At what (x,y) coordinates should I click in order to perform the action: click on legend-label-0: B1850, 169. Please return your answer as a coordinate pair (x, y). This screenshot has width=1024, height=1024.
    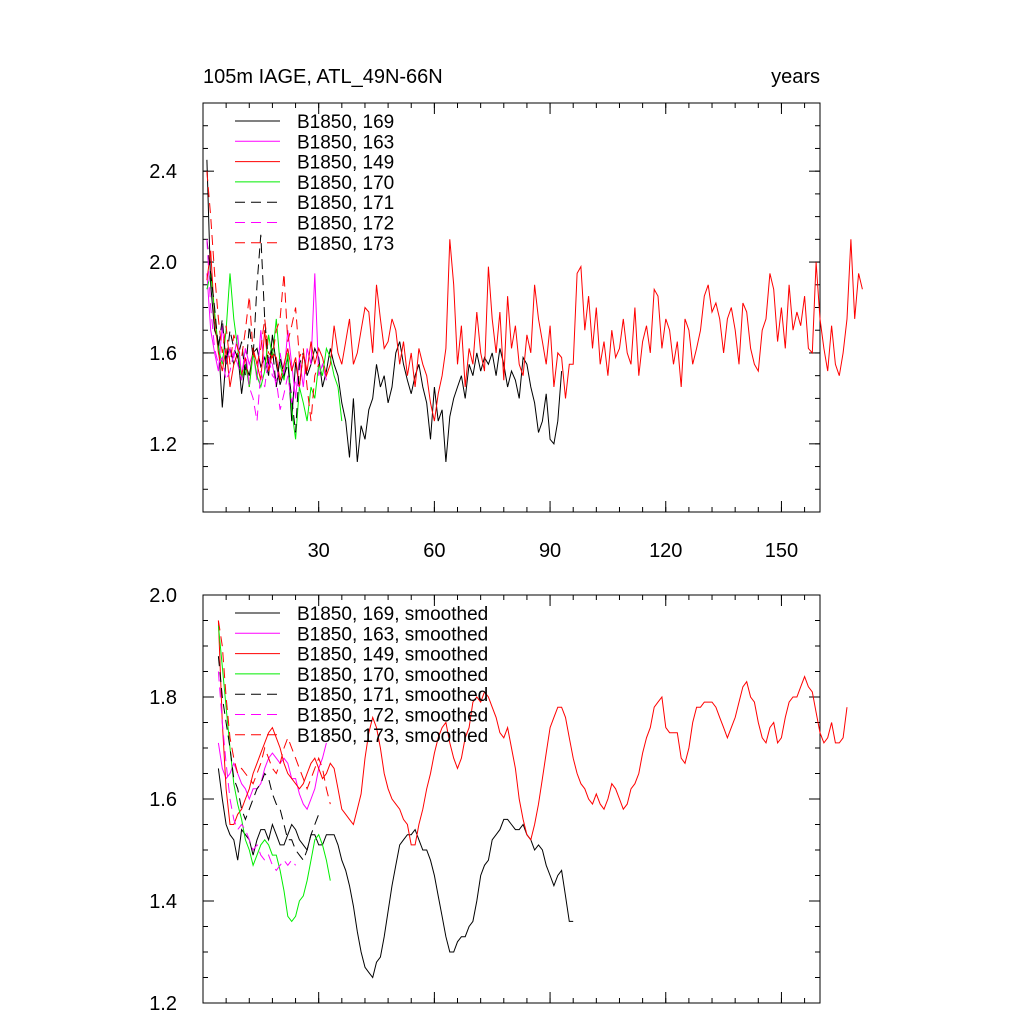
    Looking at the image, I should click on (345, 122).